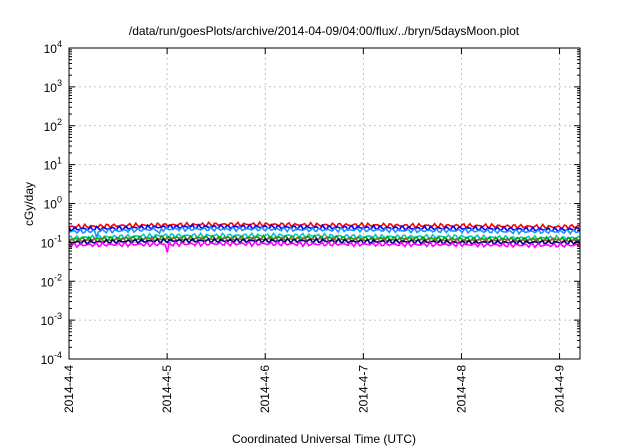 The height and width of the screenshot is (448, 640). I want to click on y-tick-label: 10⁰, so click(53, 203).